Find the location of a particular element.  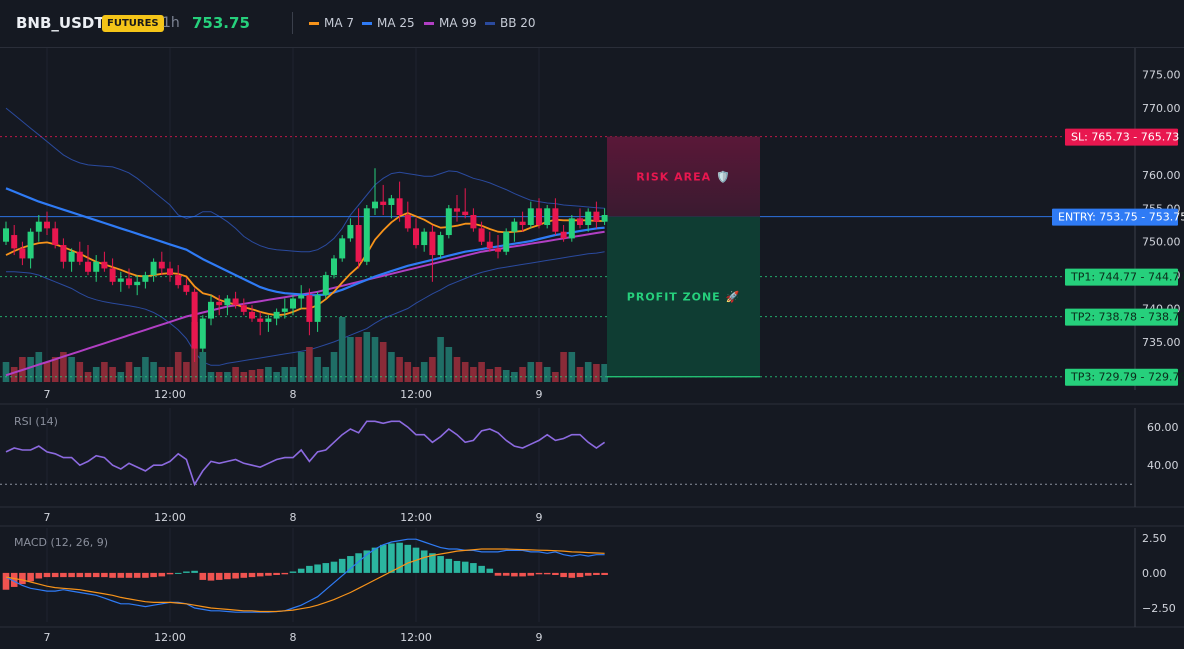

level-tag-tp: TP3: 729.79 - 729.79 is located at coordinates (1124, 377).